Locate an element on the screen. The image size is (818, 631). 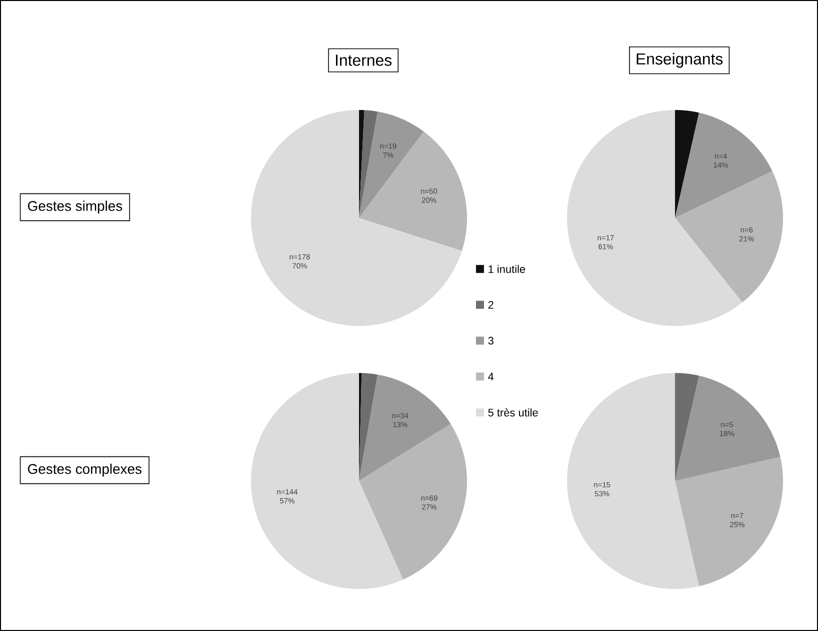
chart-title: Enseignants is located at coordinates (679, 60).